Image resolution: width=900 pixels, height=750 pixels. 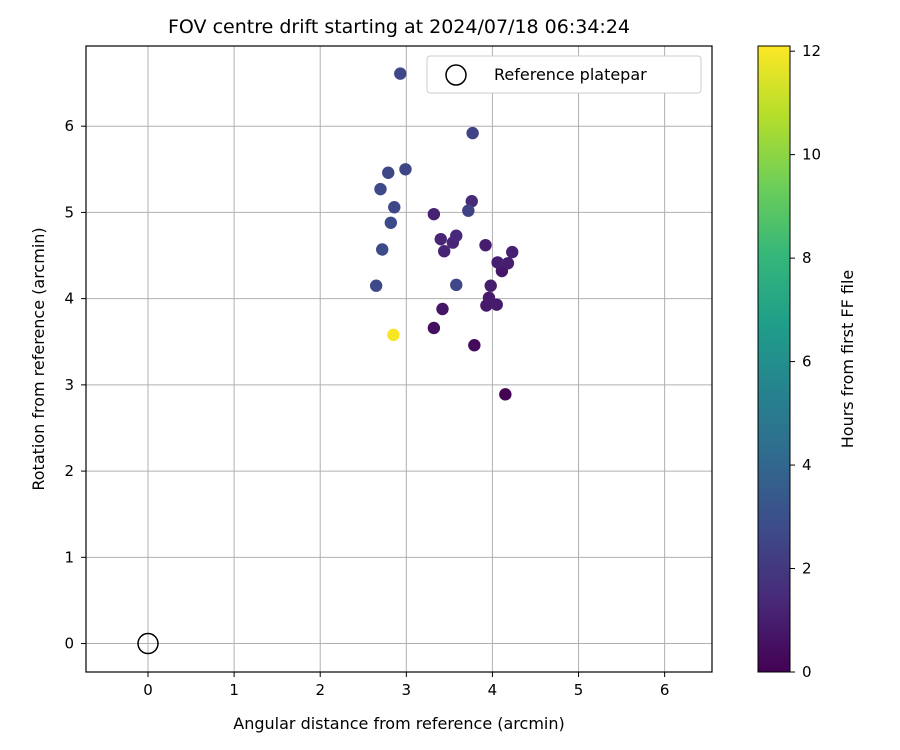 I want to click on colorbar-tick-label: 10, so click(x=811, y=155).